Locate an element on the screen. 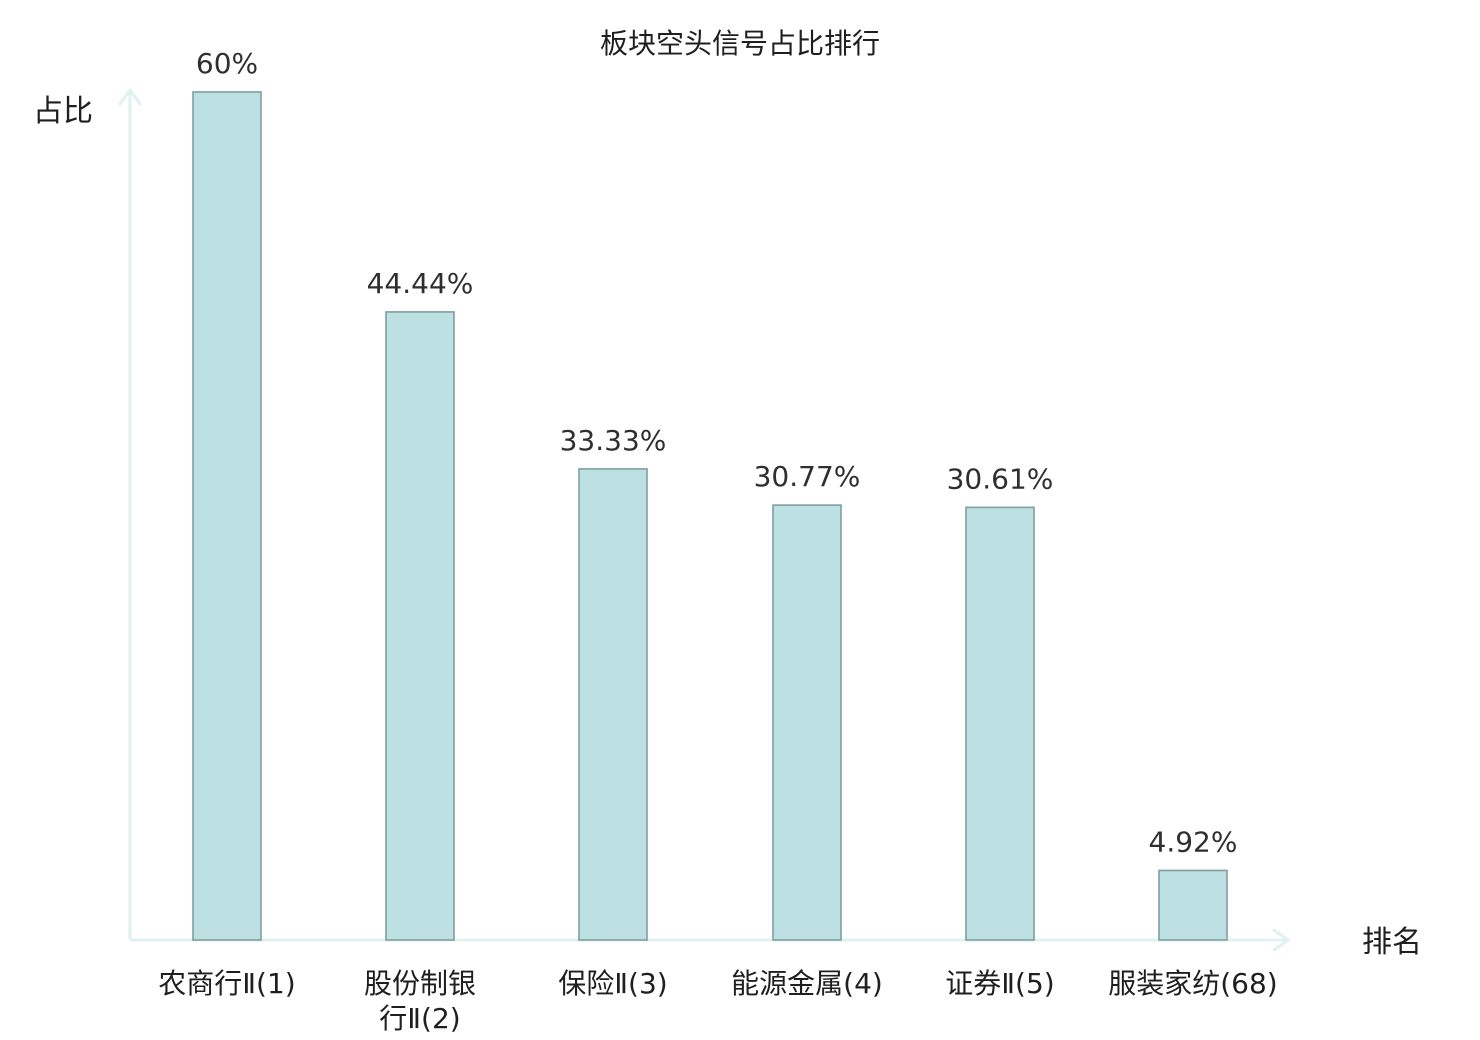  category-label-line-1-1: 农商行Ⅱ(1) is located at coordinates (226, 983).